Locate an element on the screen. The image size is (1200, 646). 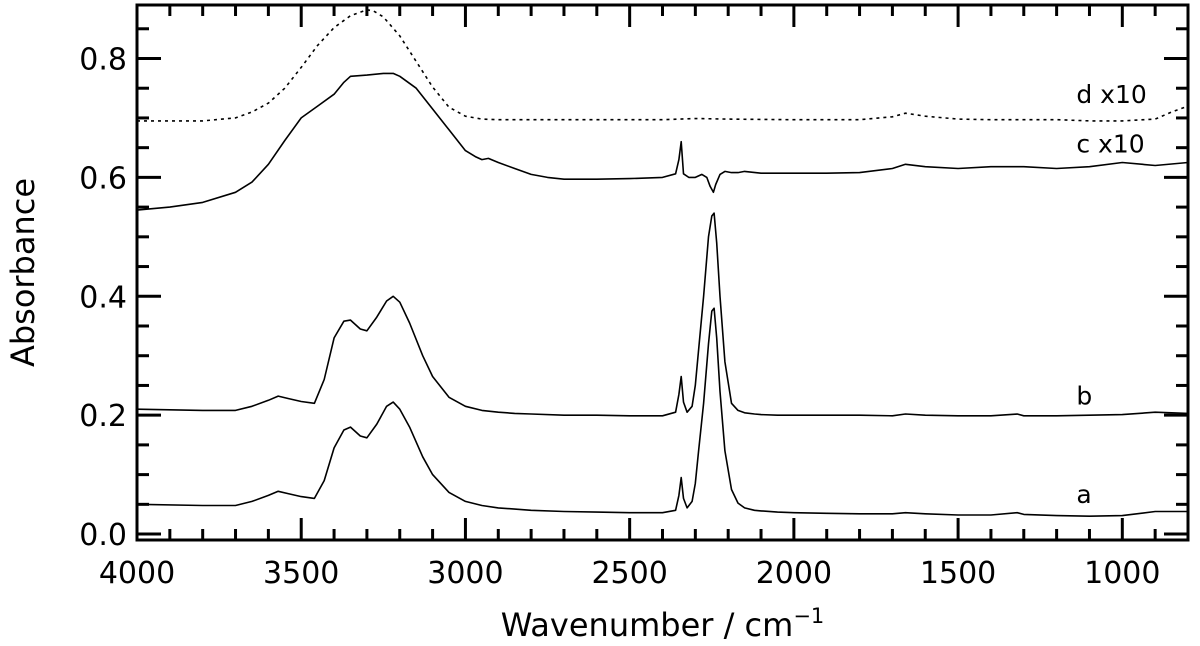
y-axis-title: Absorbance is located at coordinates (23, 272).